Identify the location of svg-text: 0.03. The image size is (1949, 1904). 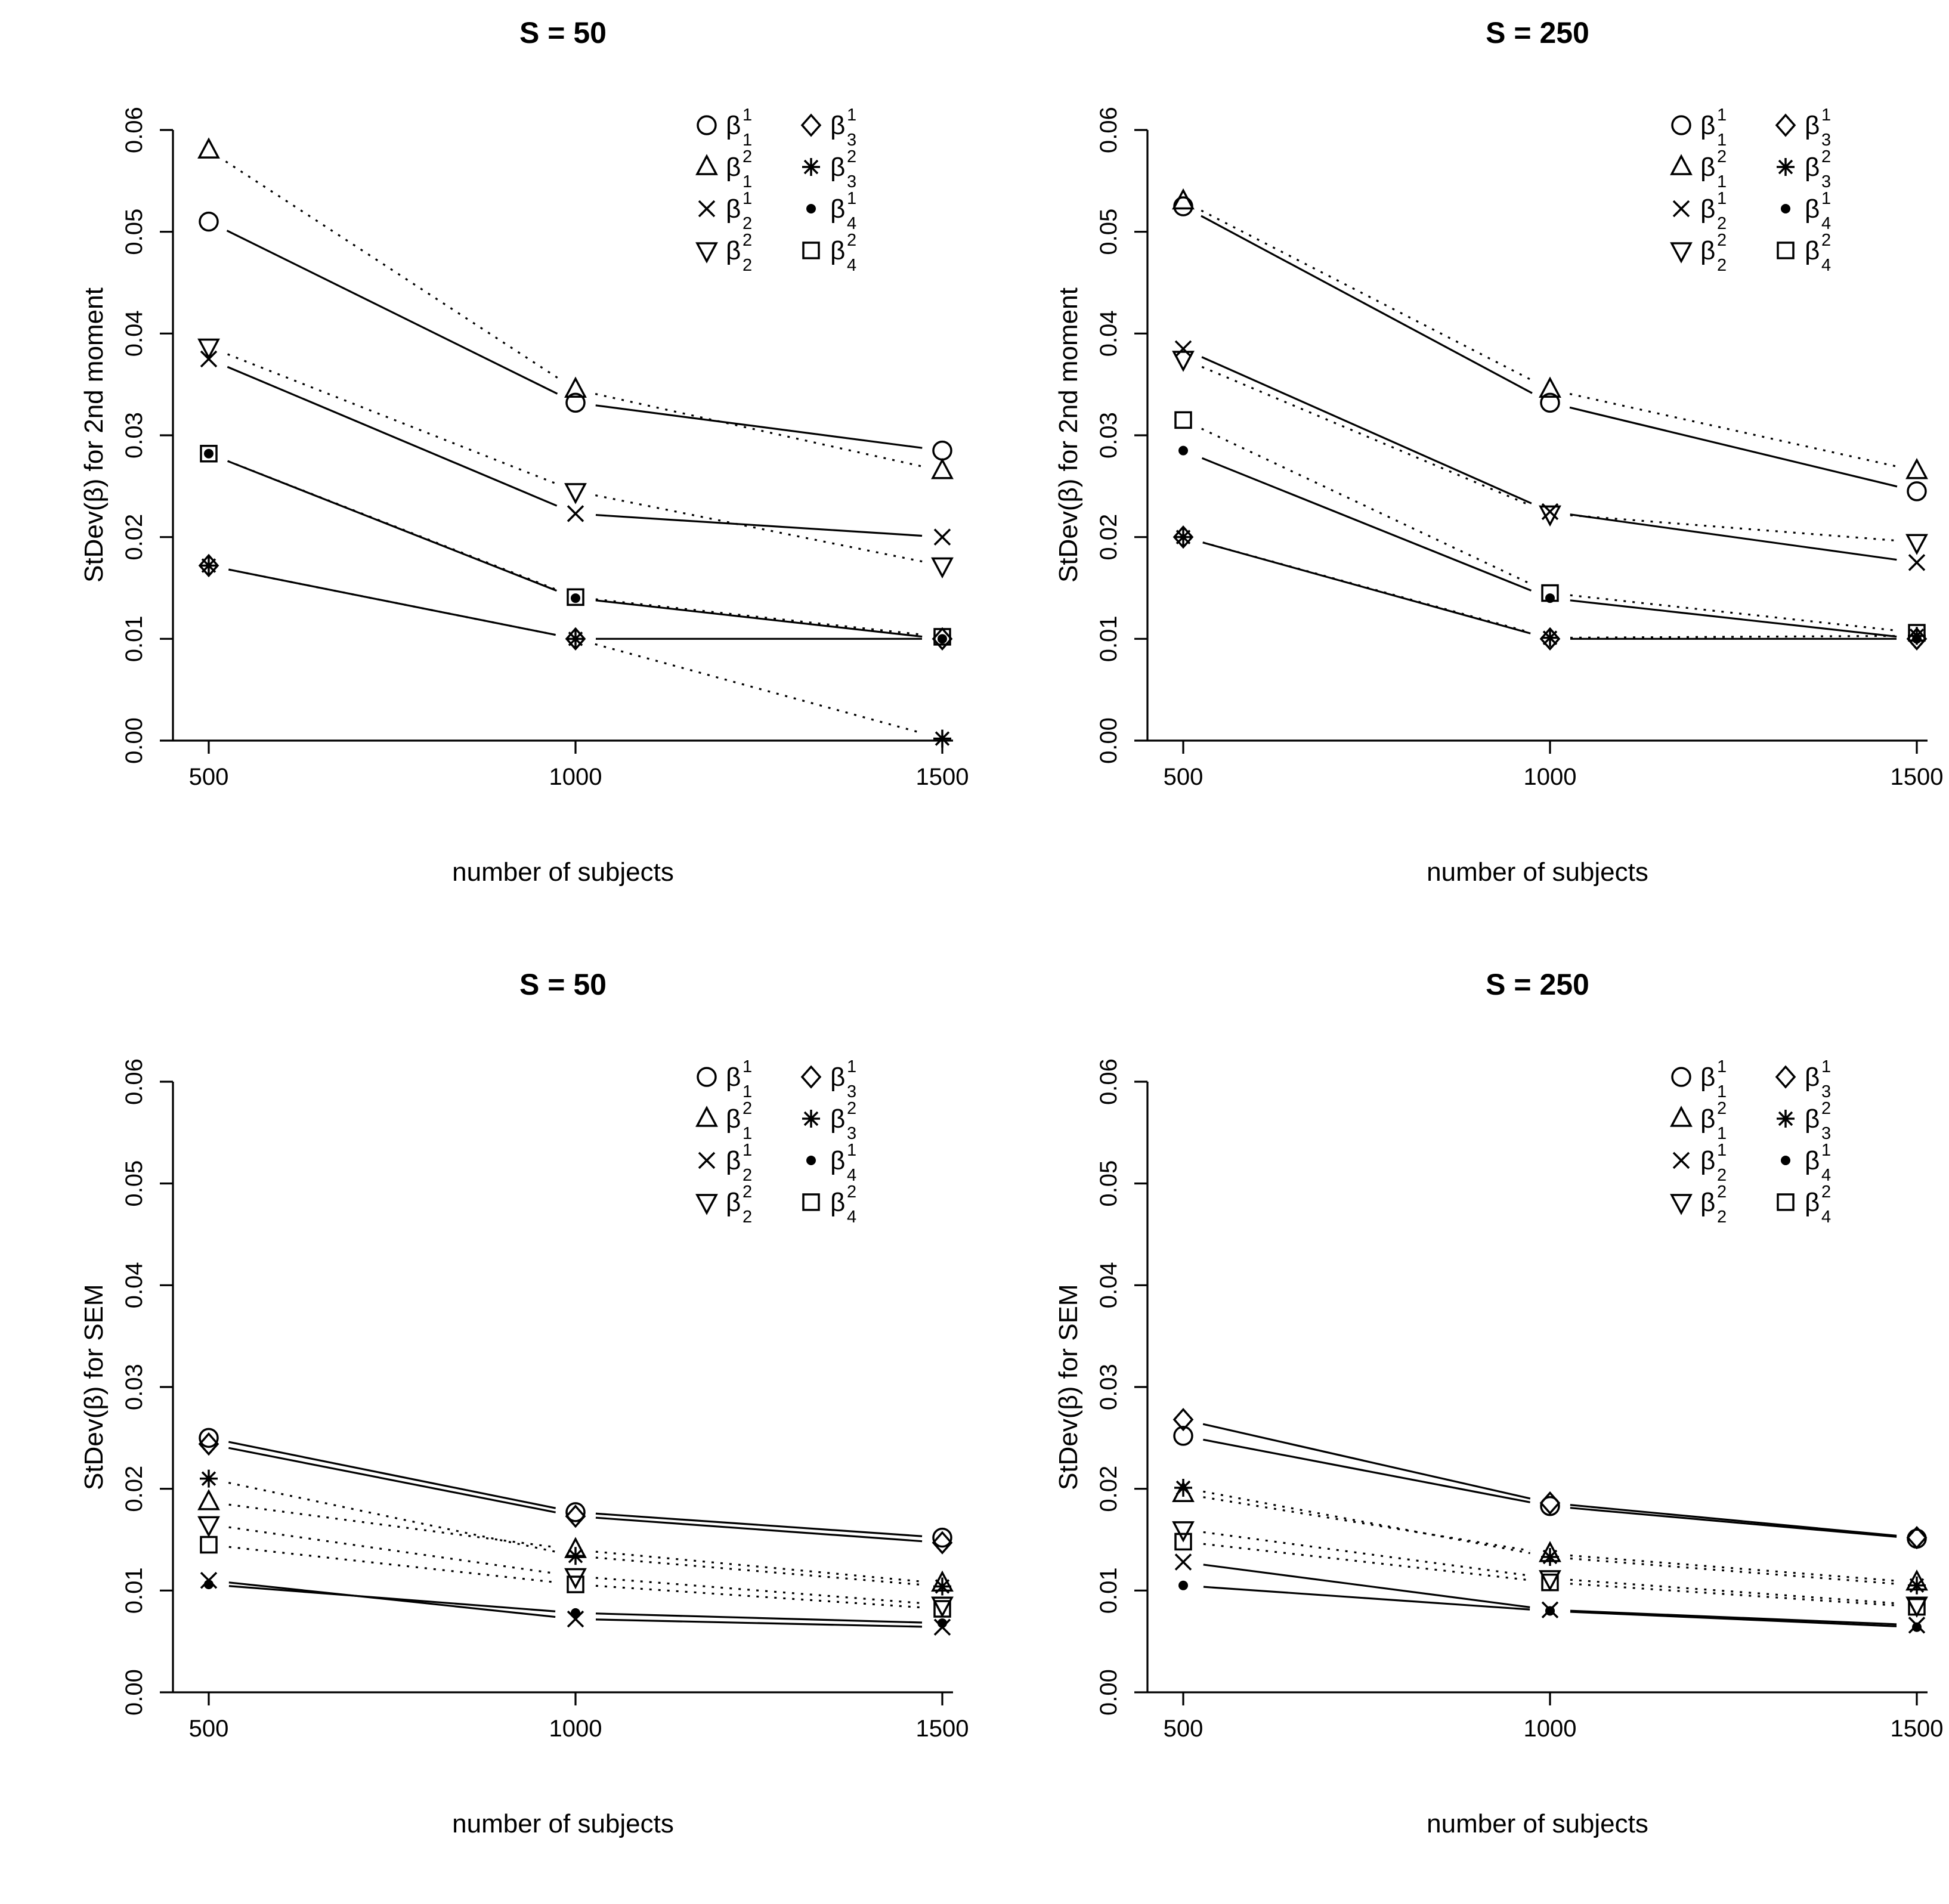
(134, 435).